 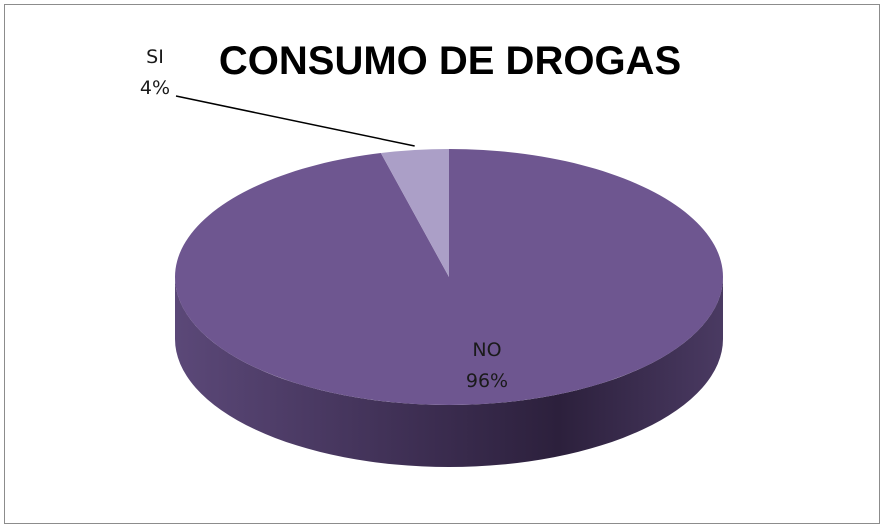 What do you see at coordinates (414, 213) in the screenshot?
I see `pie-slice-si` at bounding box center [414, 213].